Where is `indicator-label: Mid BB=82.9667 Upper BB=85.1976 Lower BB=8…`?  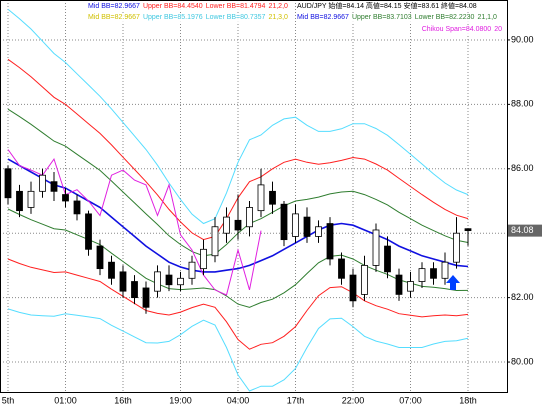 indicator-label: Mid BB=82.9667 Upper BB=85.1976 Lower BB=8… is located at coordinates (189, 17).